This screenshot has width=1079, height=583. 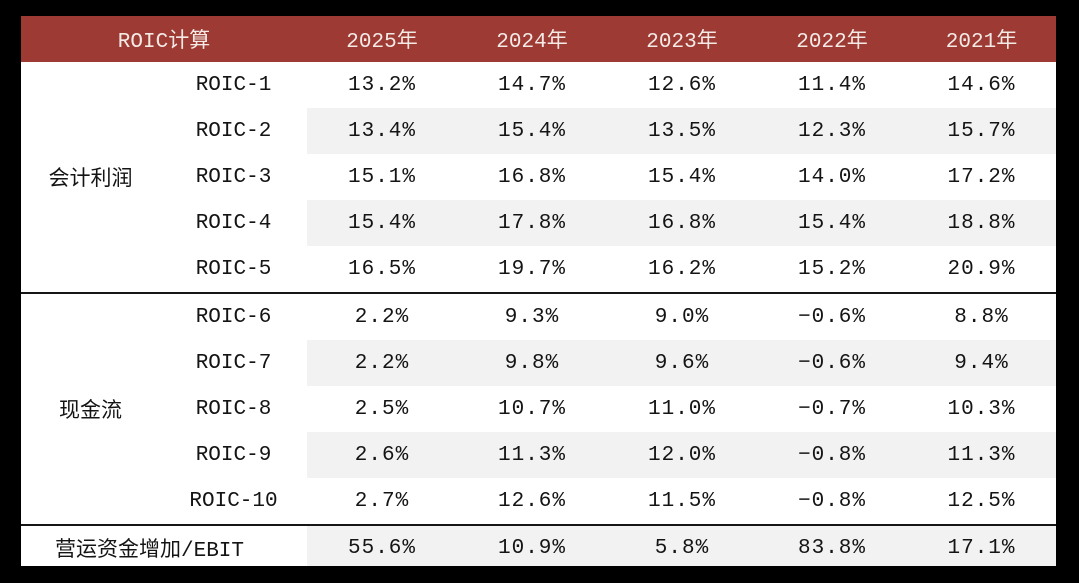 What do you see at coordinates (682, 316) in the screenshot?
I see `value-cell: 9.0%` at bounding box center [682, 316].